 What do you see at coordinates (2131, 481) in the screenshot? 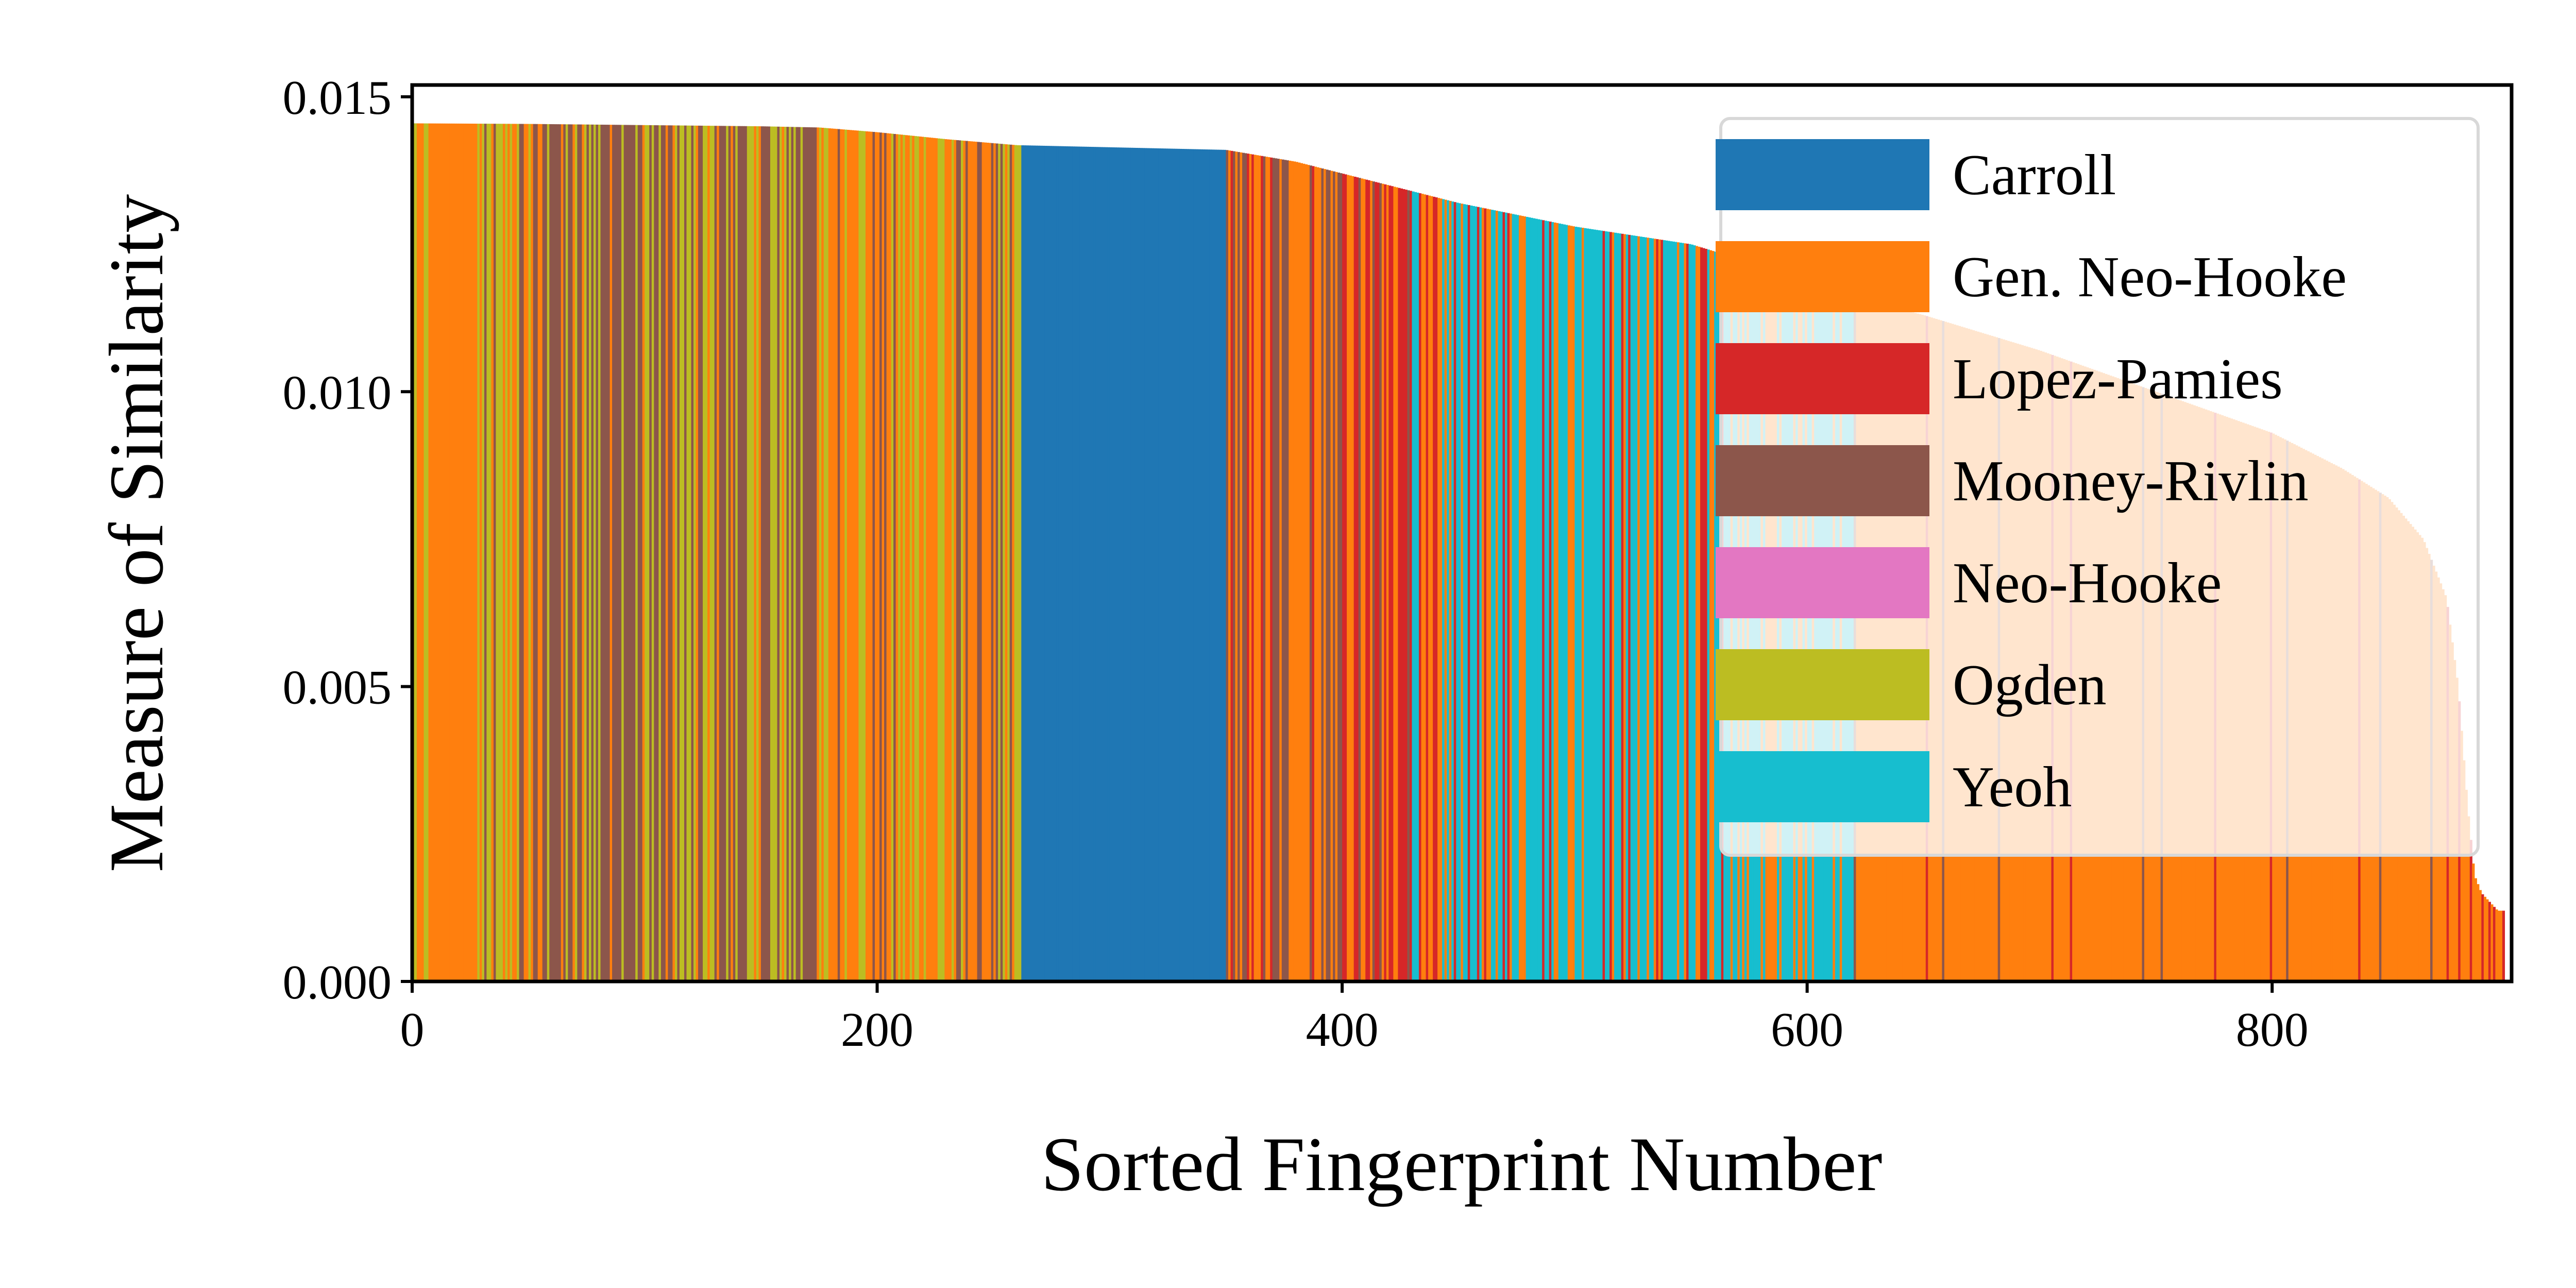
I see `legend-label: Mooney-Rivlin` at bounding box center [2131, 481].